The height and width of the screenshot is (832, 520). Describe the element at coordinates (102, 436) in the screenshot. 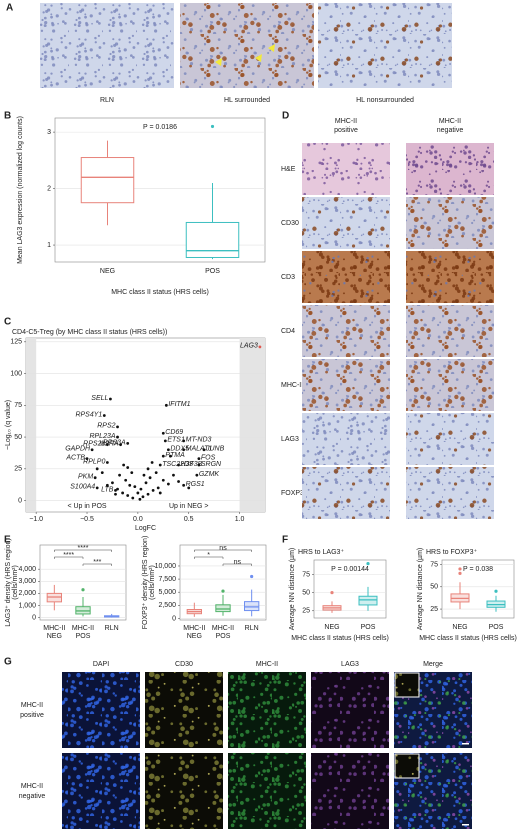

I see `point-label: RPL23A` at that location.